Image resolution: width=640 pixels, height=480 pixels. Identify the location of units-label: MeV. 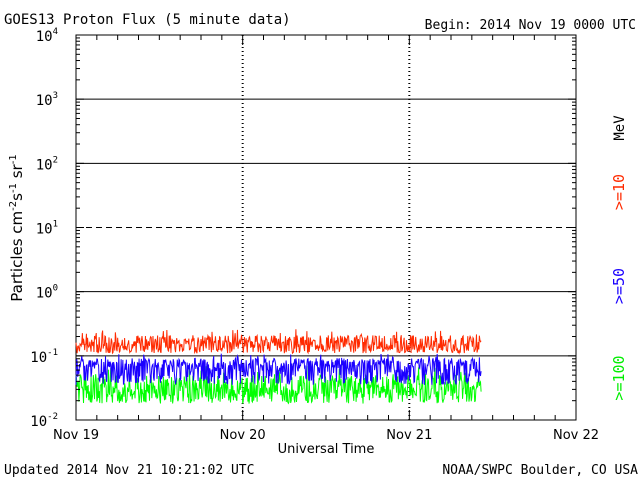
(620, 128).